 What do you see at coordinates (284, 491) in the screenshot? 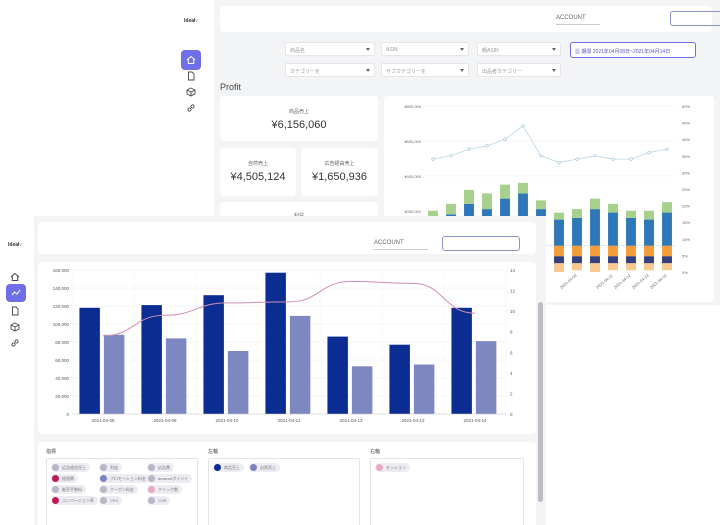
I see `left-axis-chip-box: 商品売上 自然売上` at bounding box center [284, 491].